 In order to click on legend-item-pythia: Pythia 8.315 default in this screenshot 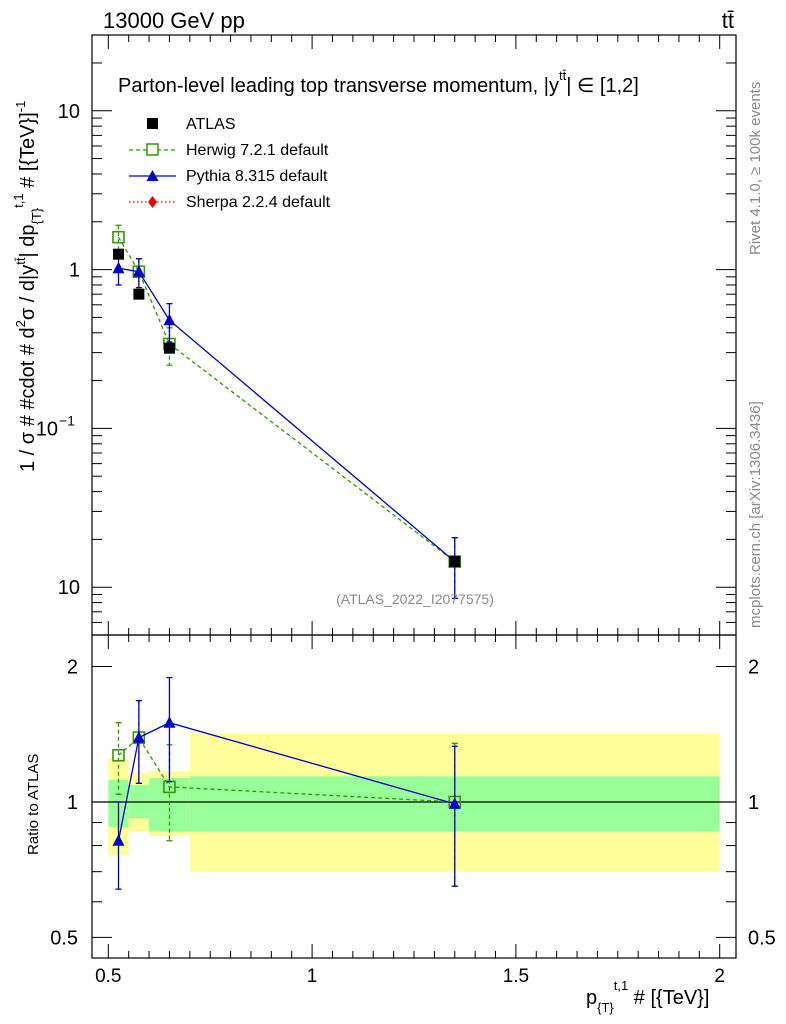, I will do `click(228, 176)`.